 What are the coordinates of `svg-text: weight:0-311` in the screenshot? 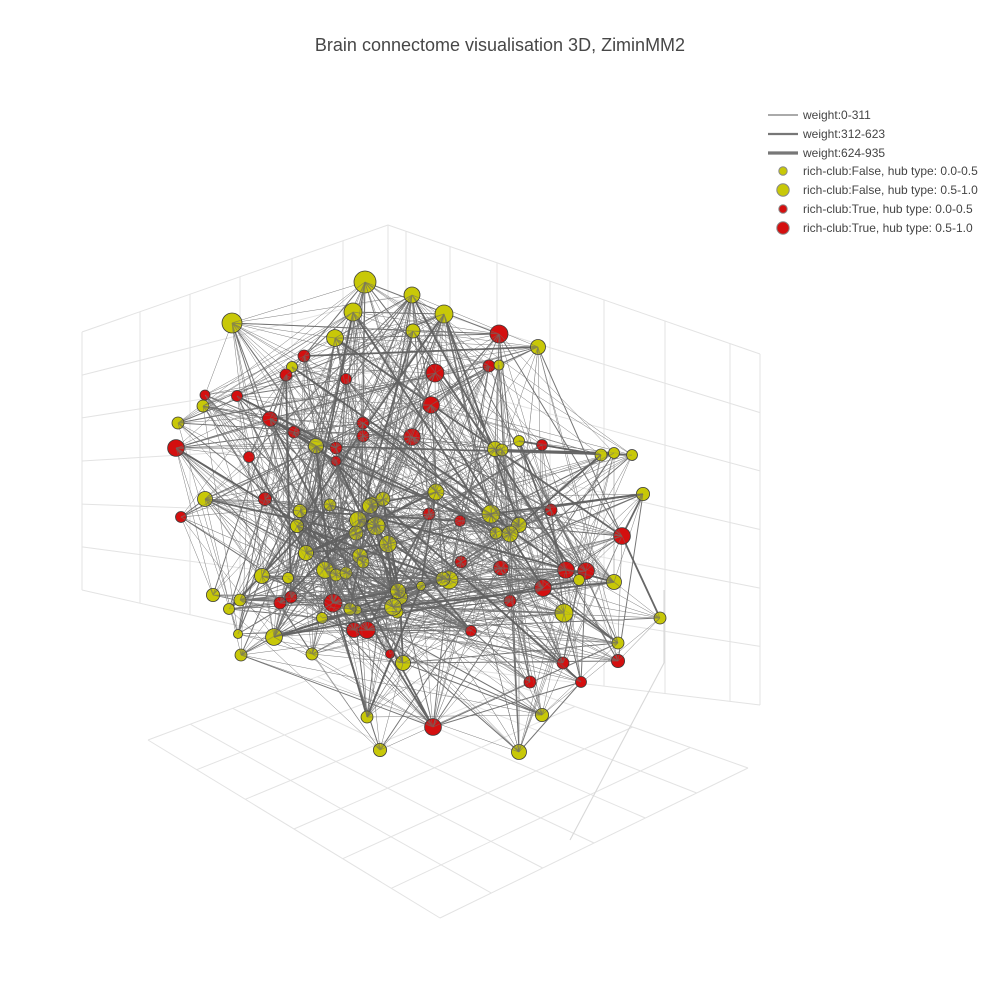 It's located at (836, 115).